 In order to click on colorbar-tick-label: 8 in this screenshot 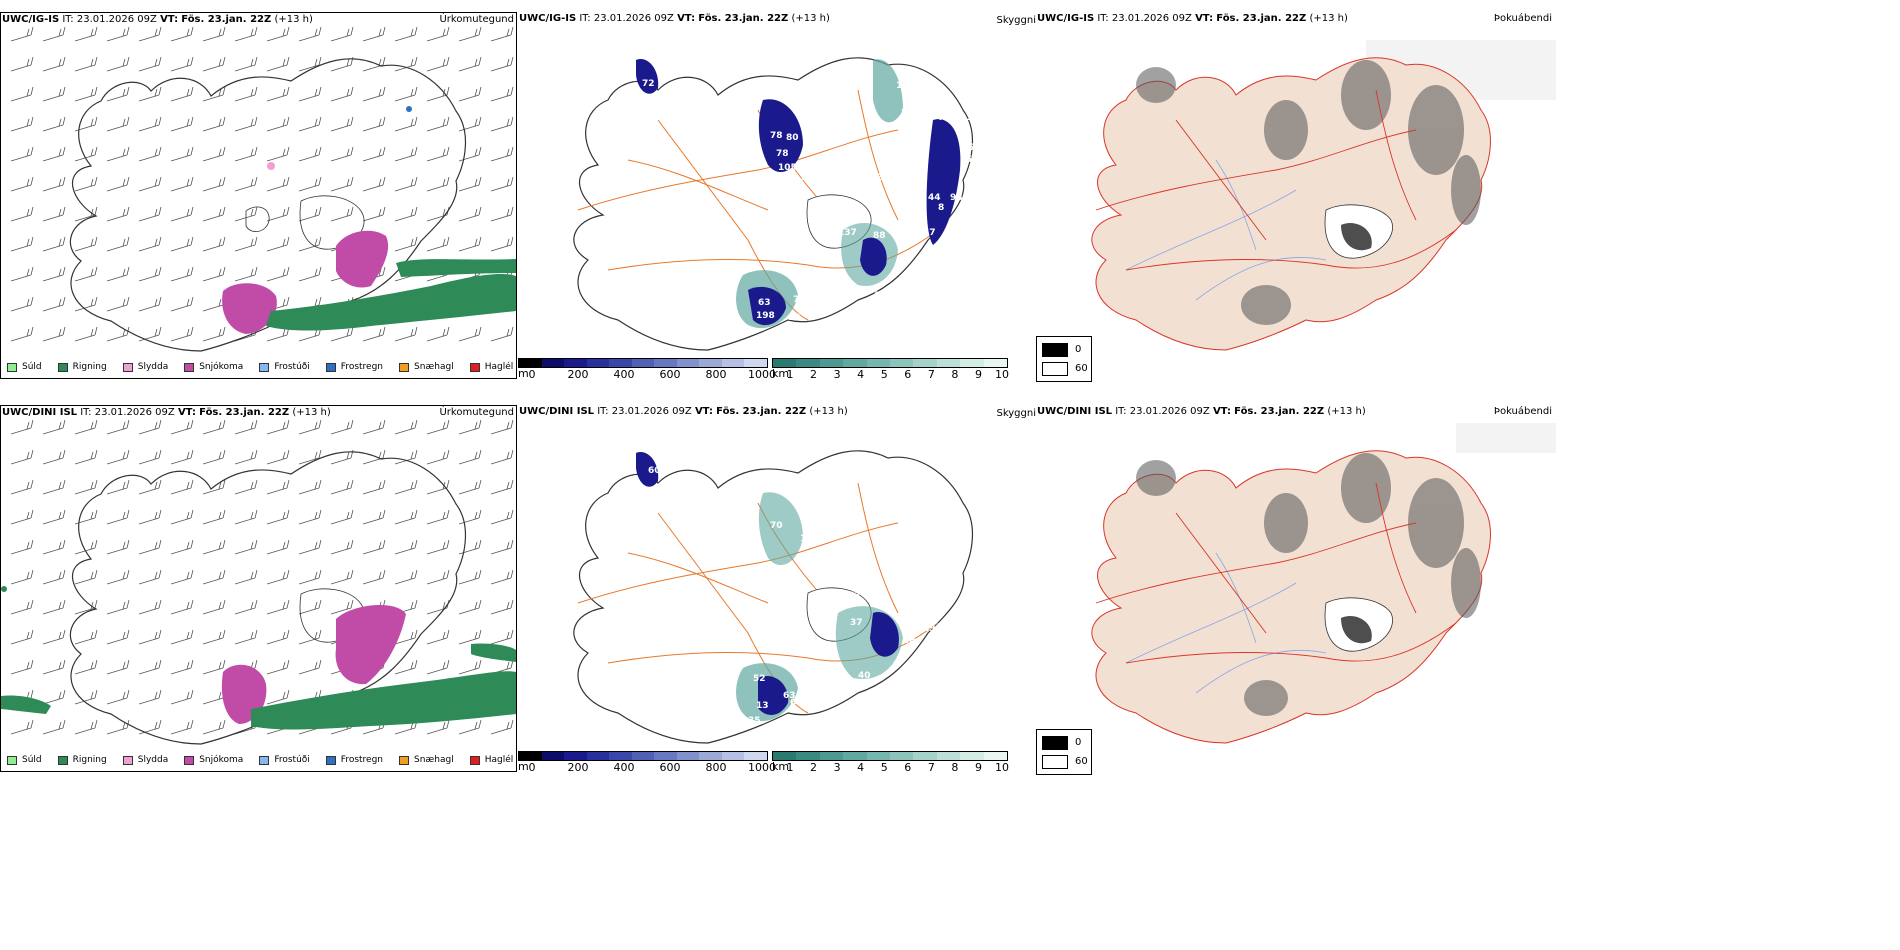, I will do `click(955, 767)`.